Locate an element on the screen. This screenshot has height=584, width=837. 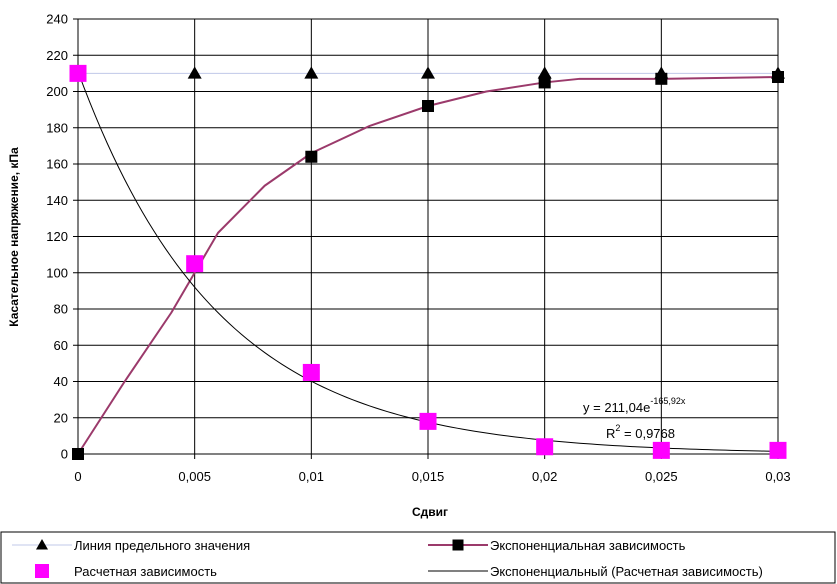
y-tick-label: 60 is located at coordinates (61, 345).